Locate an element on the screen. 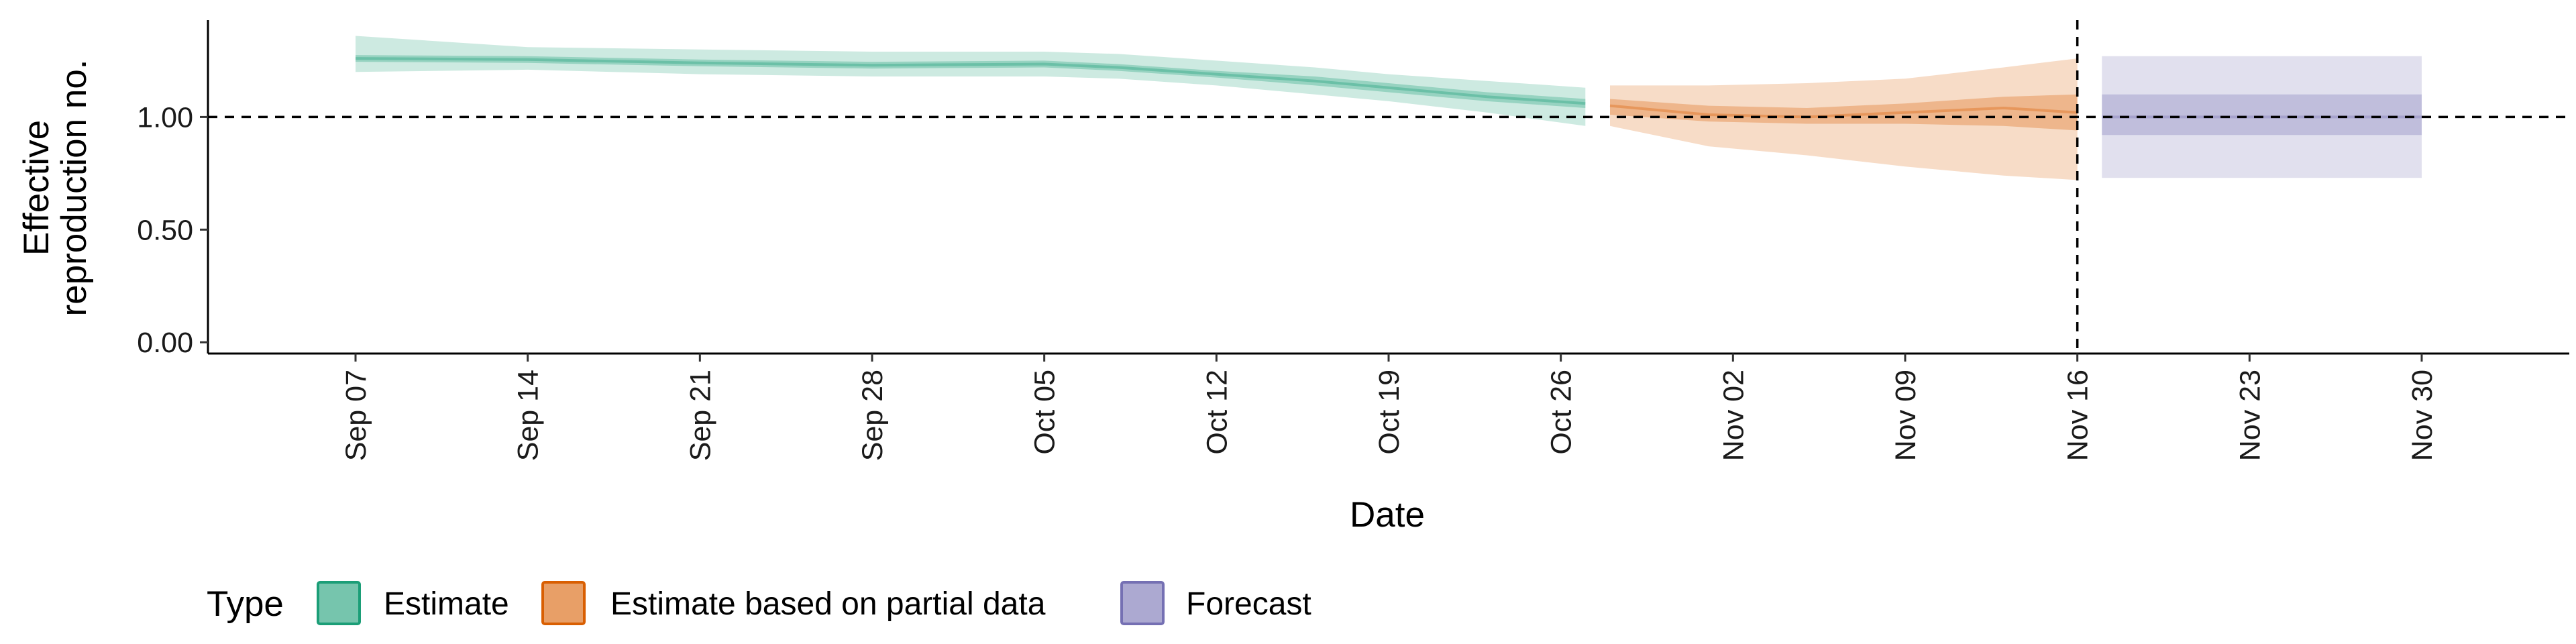  legend-label-forecast: Forecast is located at coordinates (1248, 604).